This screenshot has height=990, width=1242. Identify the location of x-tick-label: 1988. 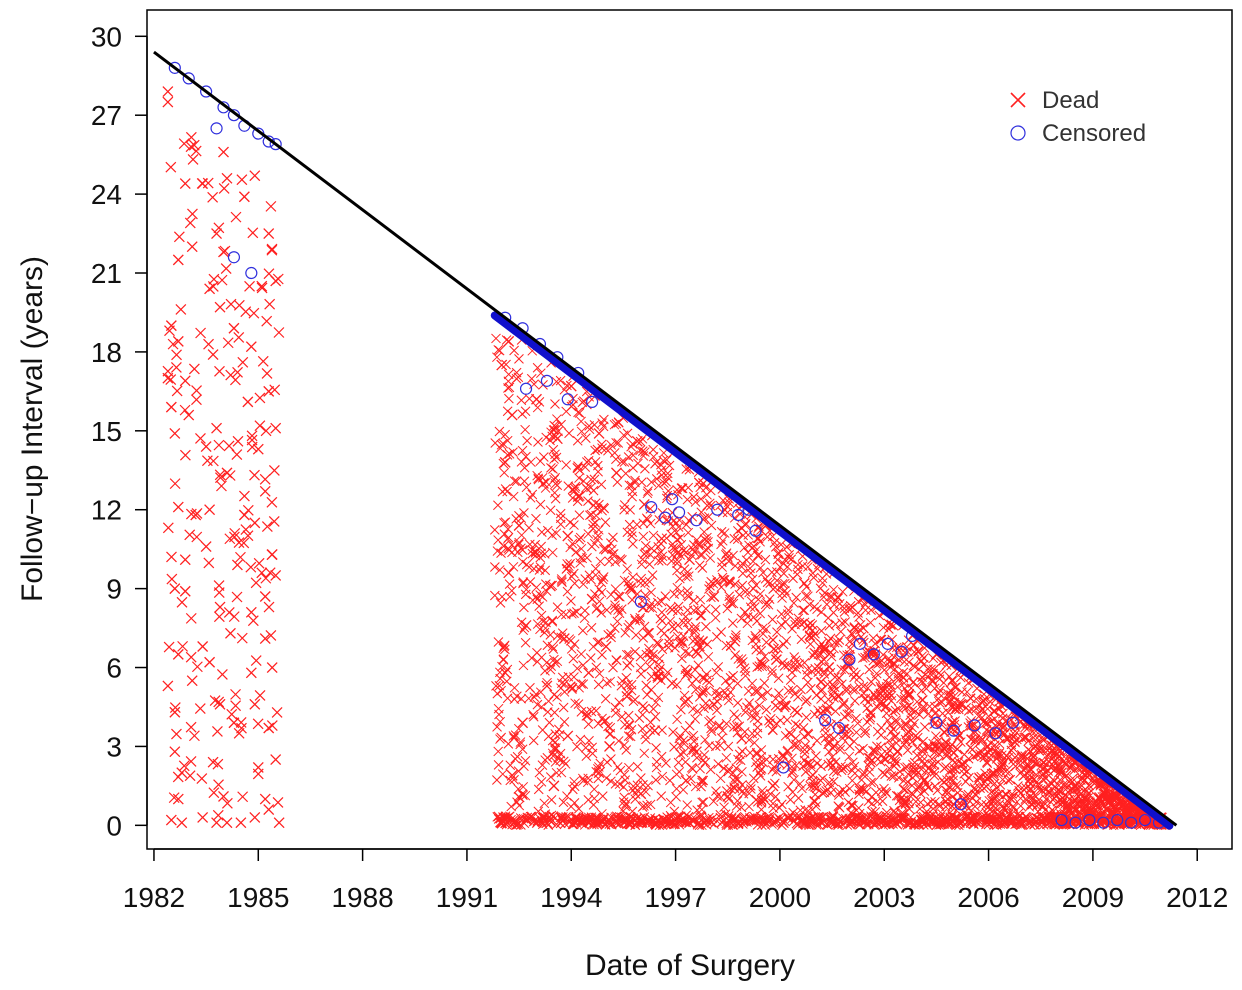
(362, 897).